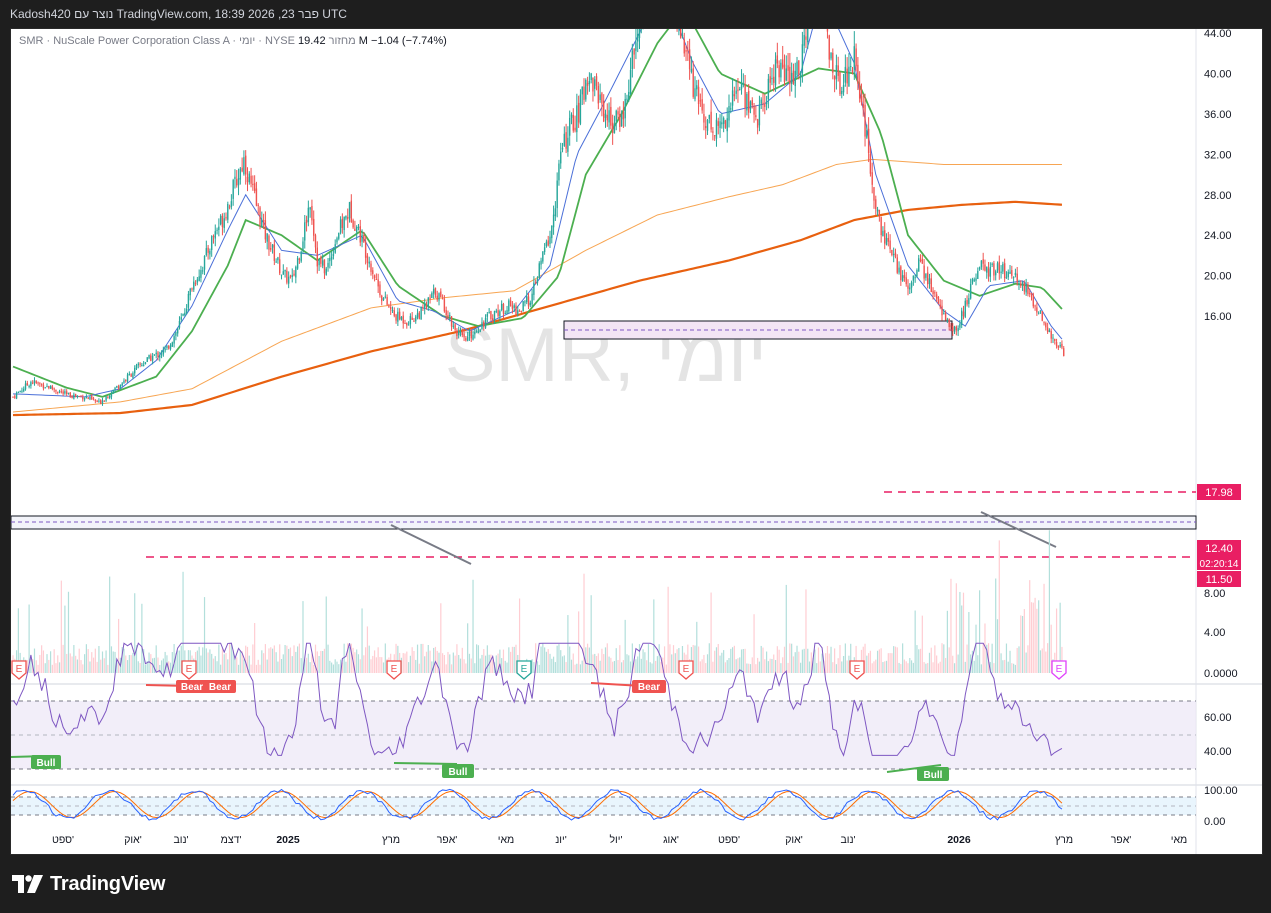 This screenshot has height=913, width=1271. Describe the element at coordinates (857, 669) in the screenshot. I see `earnings-marker-text: E` at that location.